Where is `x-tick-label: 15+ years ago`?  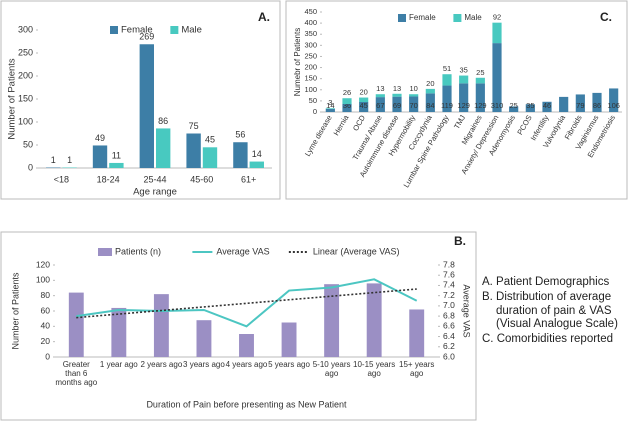 x-tick-label: 15+ years ago is located at coordinates (417, 369).